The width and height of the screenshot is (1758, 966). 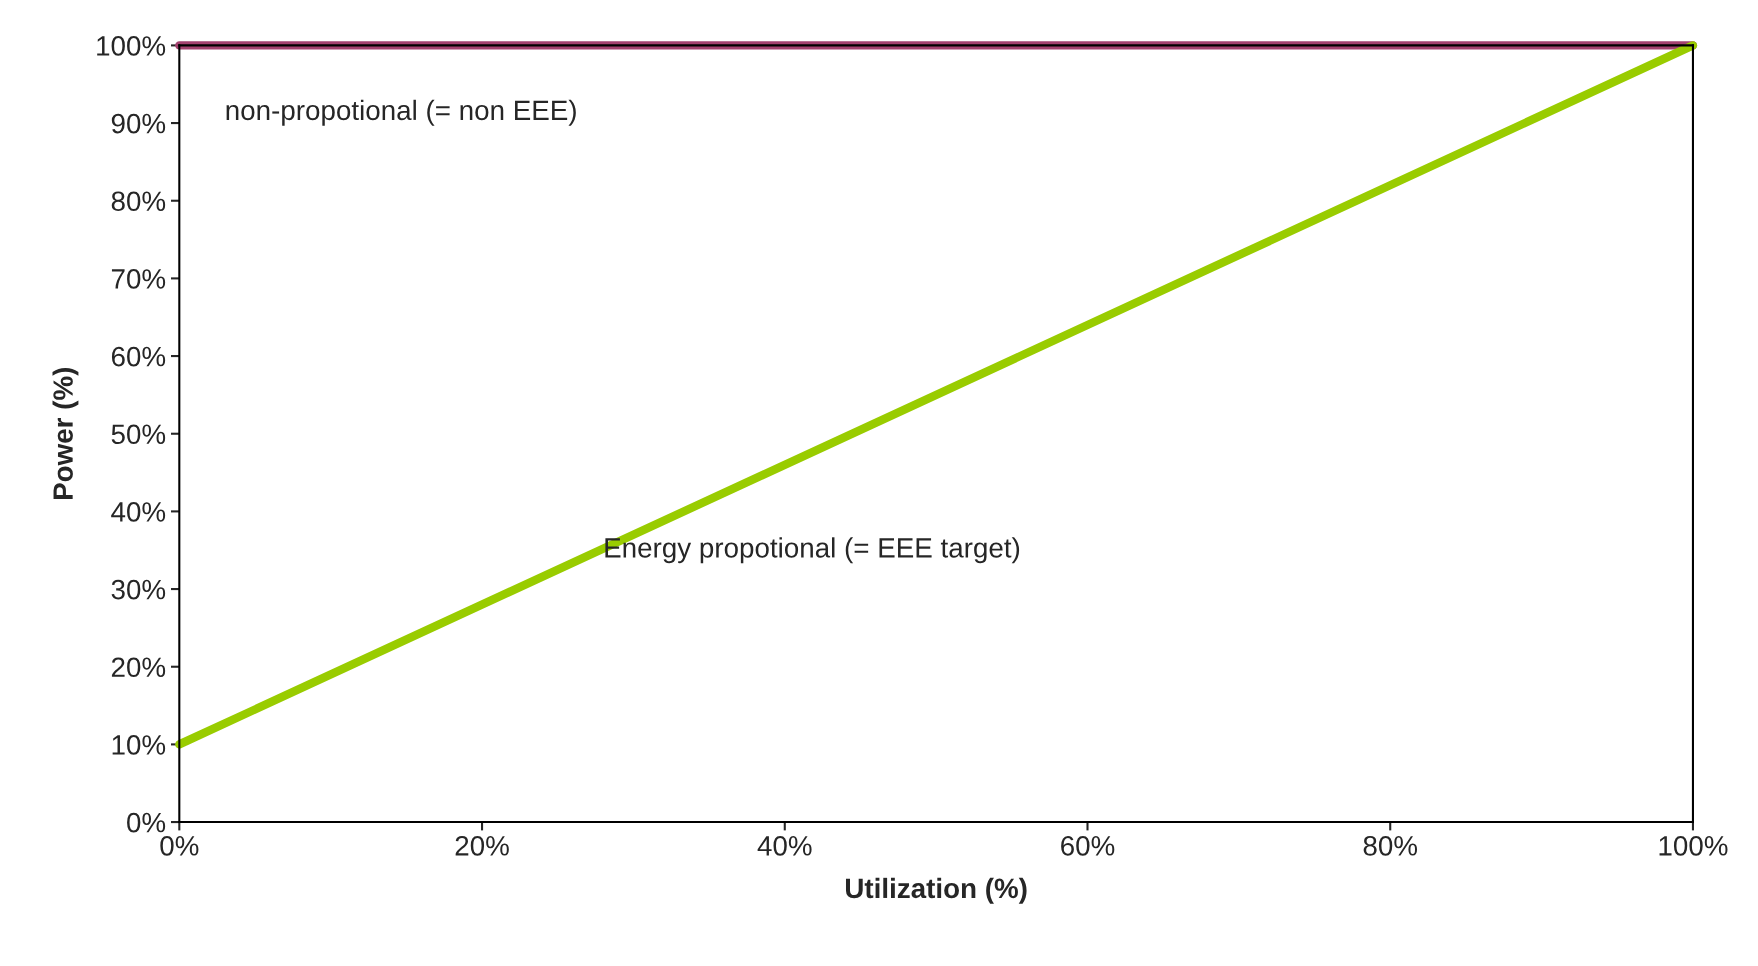 I want to click on x-tick-label: 80%, so click(x=1390, y=845).